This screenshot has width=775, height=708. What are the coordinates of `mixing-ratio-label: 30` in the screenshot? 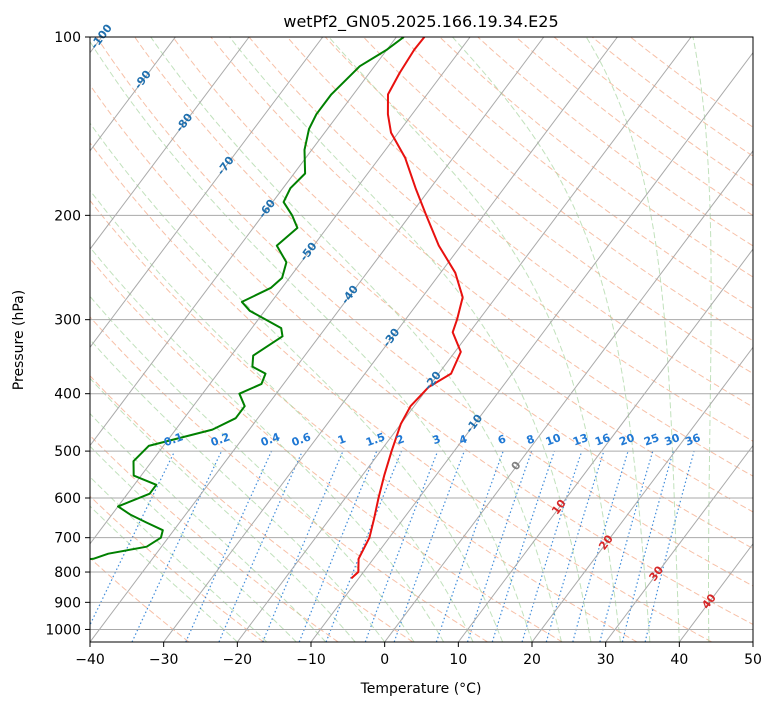 It's located at (672, 440).